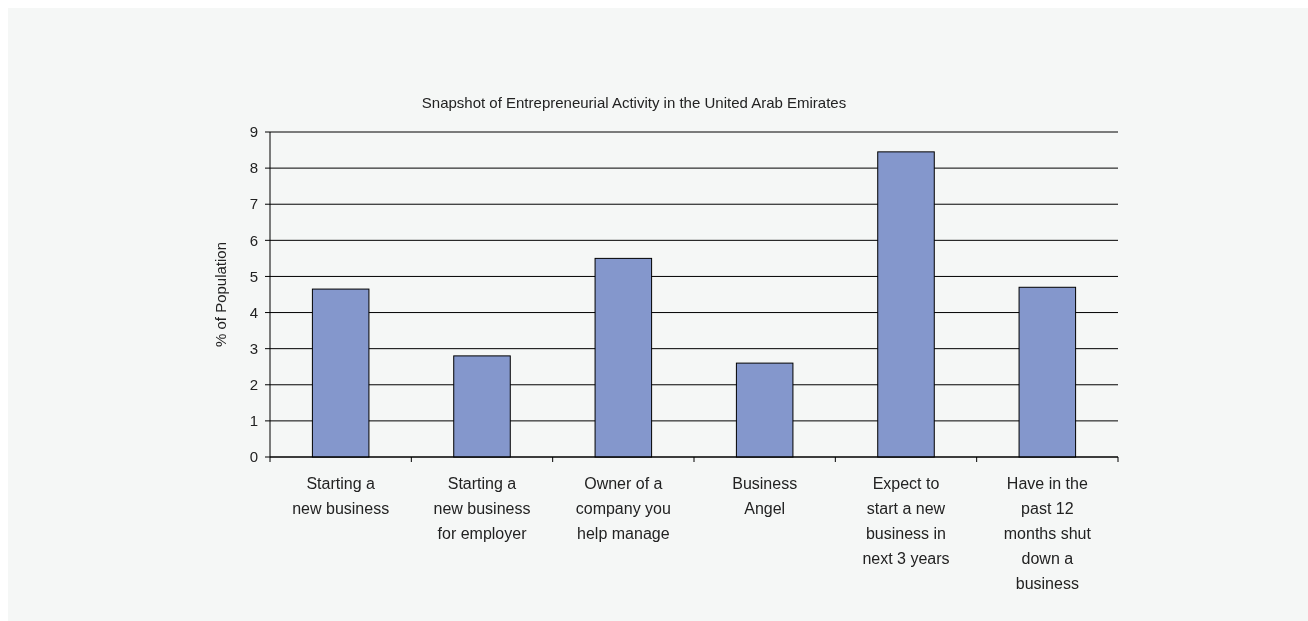 This screenshot has height=621, width=1308. I want to click on y-tick-label: 5, so click(253, 276).